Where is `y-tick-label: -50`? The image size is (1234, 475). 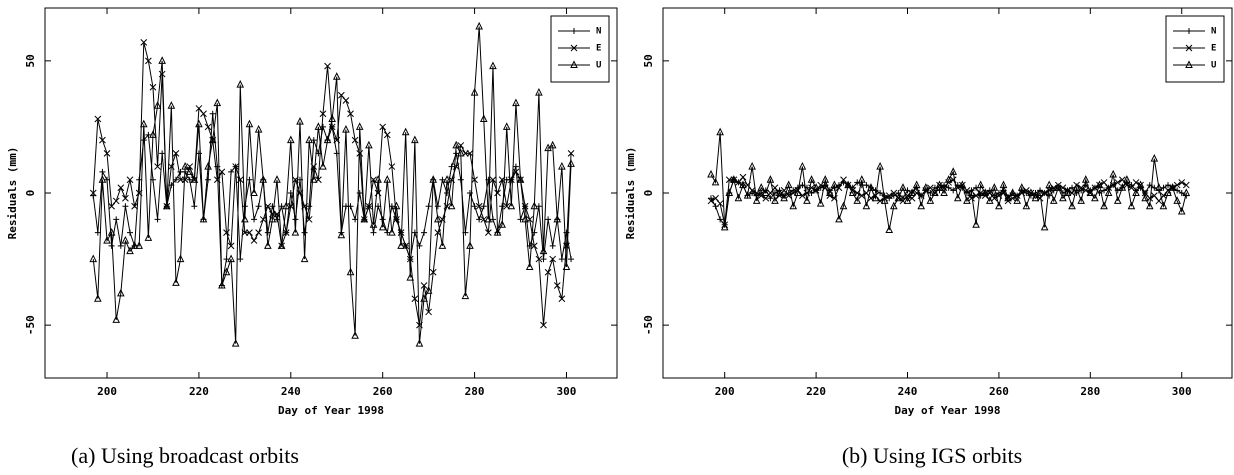 y-tick-label: -50 is located at coordinates (30, 325).